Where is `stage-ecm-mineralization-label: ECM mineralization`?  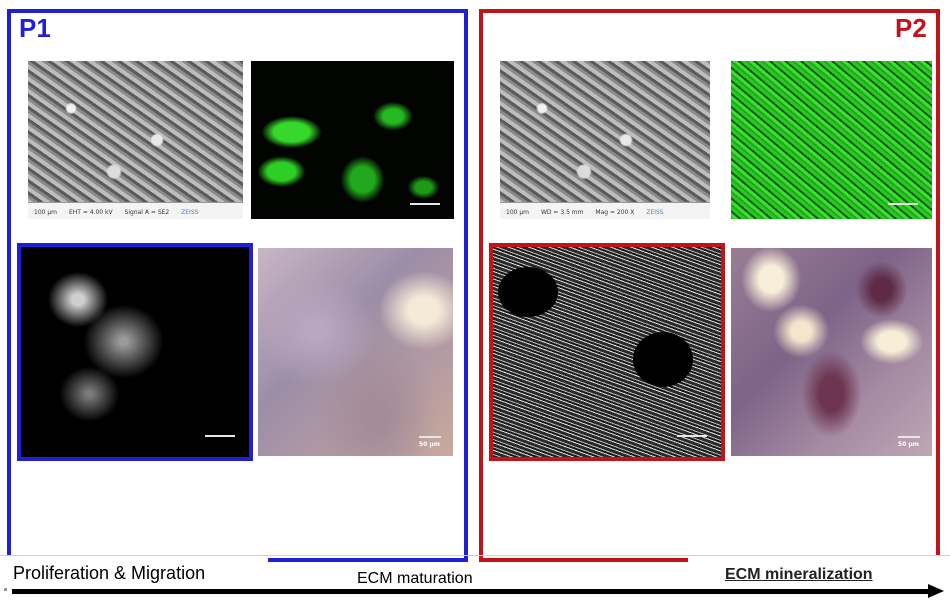
stage-ecm-mineralization-label: ECM mineralization is located at coordinates (799, 574).